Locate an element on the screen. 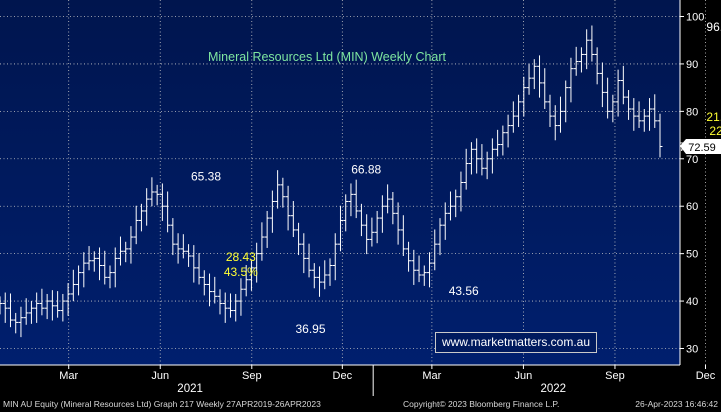 The image size is (721, 412). y-tick-label: 80 is located at coordinates (692, 112).